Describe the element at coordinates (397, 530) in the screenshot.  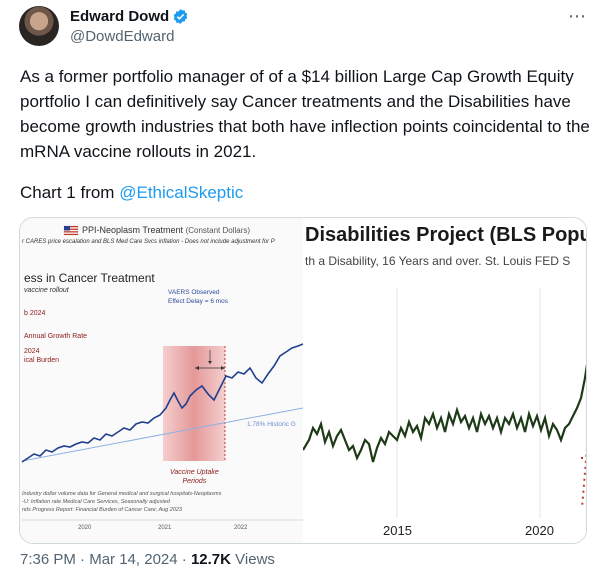
I see `right-x-label-2015: 2015` at that location.